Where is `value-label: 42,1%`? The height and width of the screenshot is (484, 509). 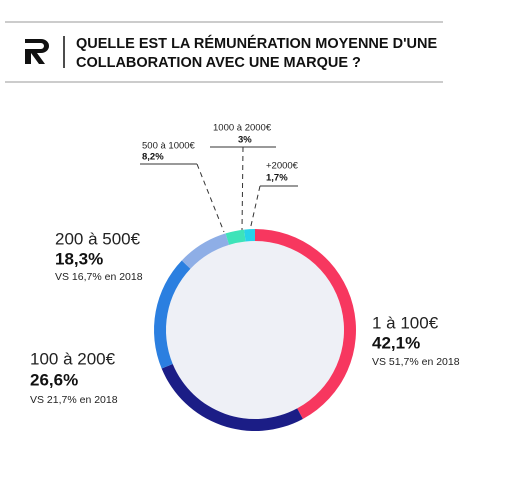 value-label: 42,1% is located at coordinates (396, 342).